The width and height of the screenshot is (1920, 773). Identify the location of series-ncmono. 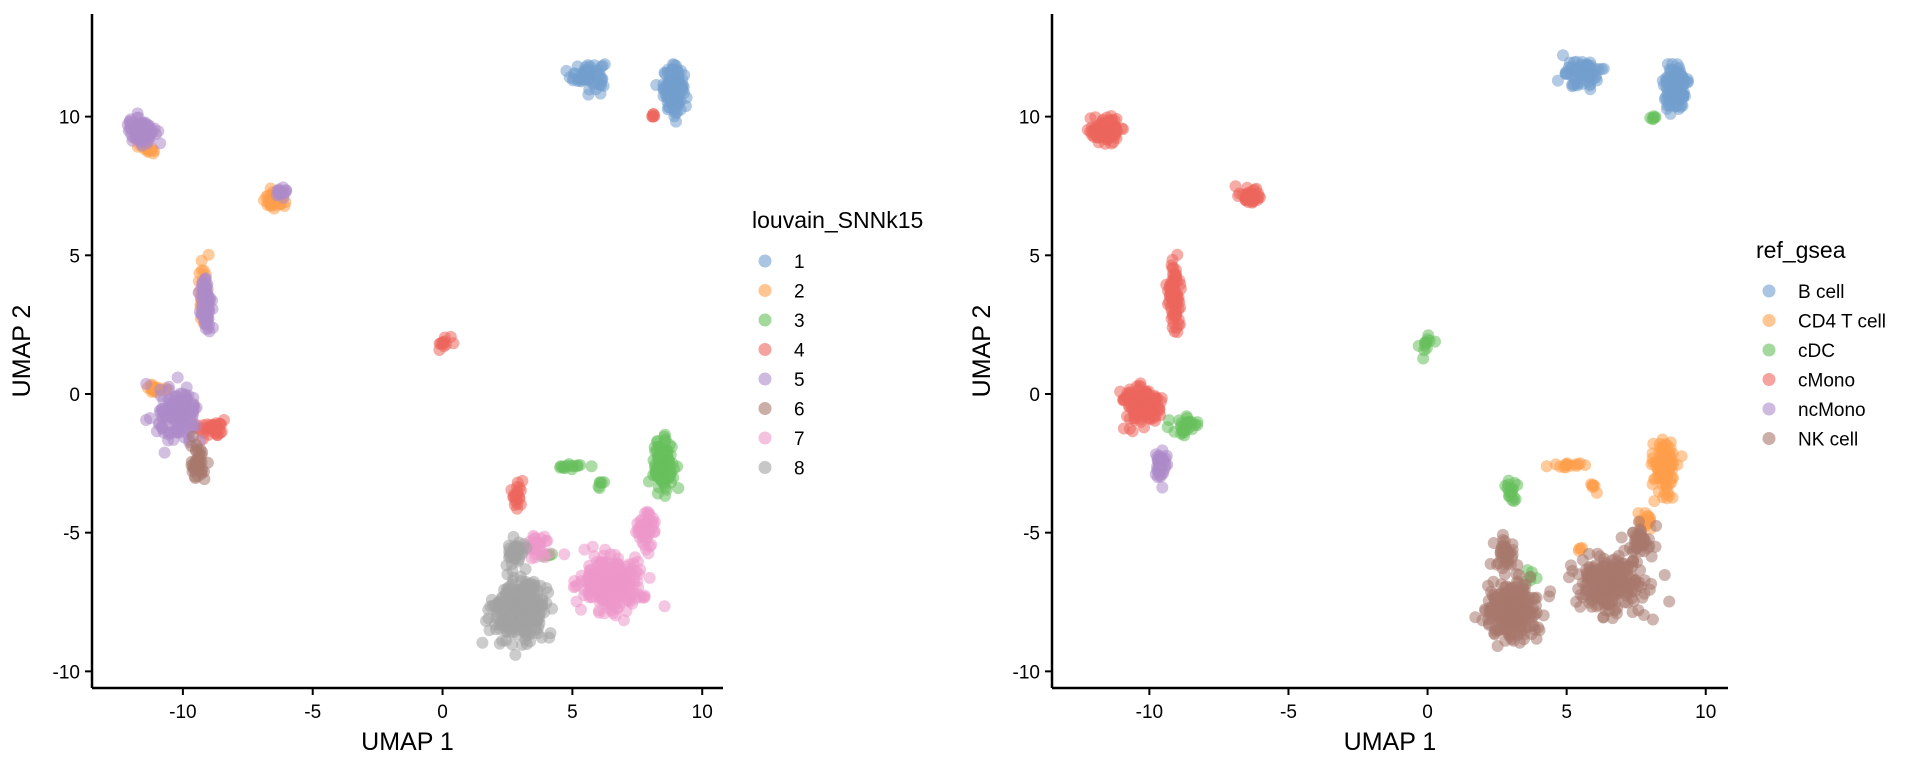
(1161, 469).